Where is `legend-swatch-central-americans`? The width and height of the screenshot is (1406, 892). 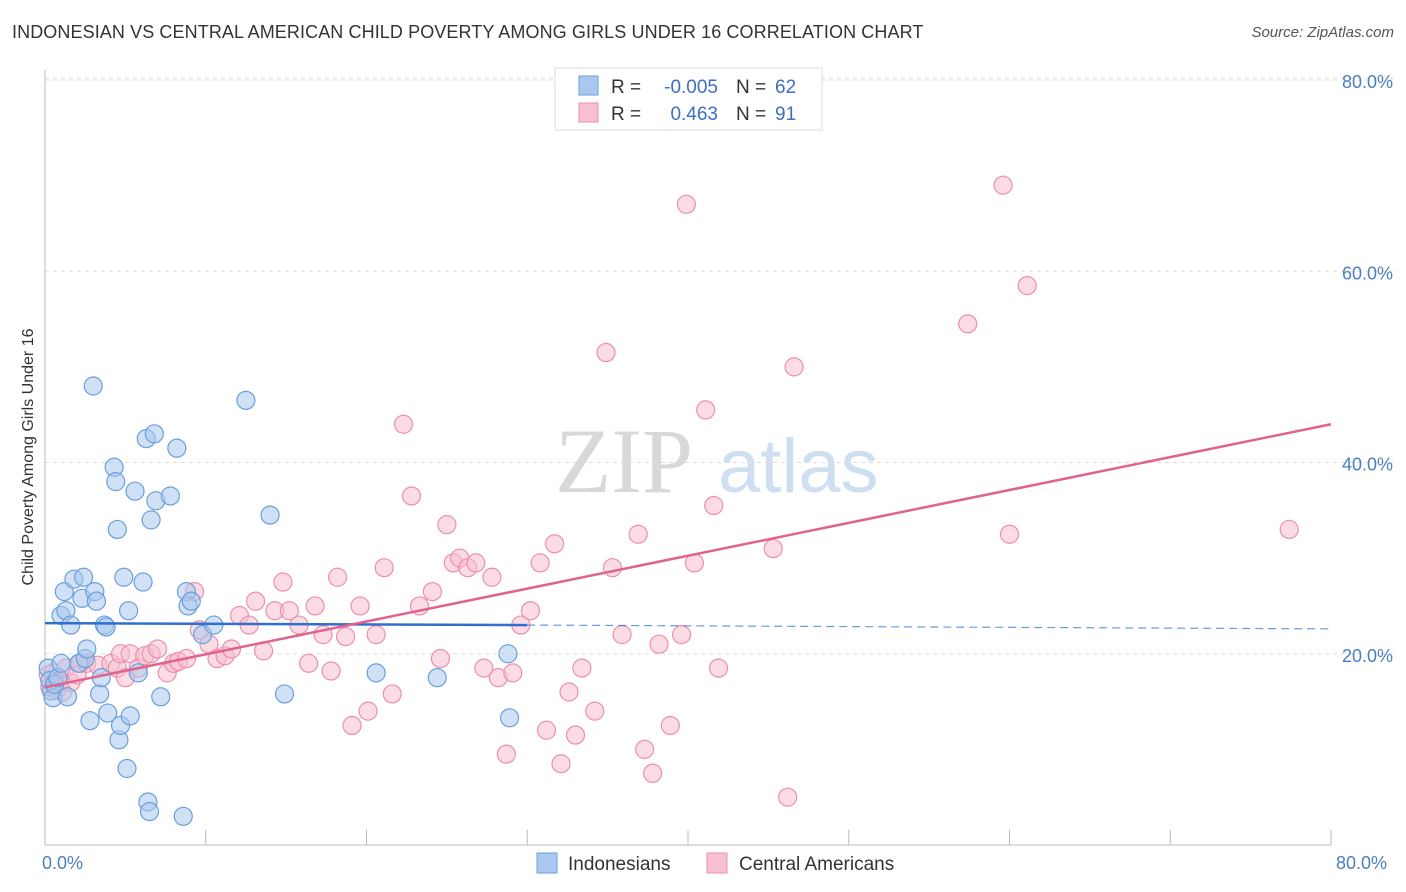 legend-swatch-central-americans is located at coordinates (717, 863).